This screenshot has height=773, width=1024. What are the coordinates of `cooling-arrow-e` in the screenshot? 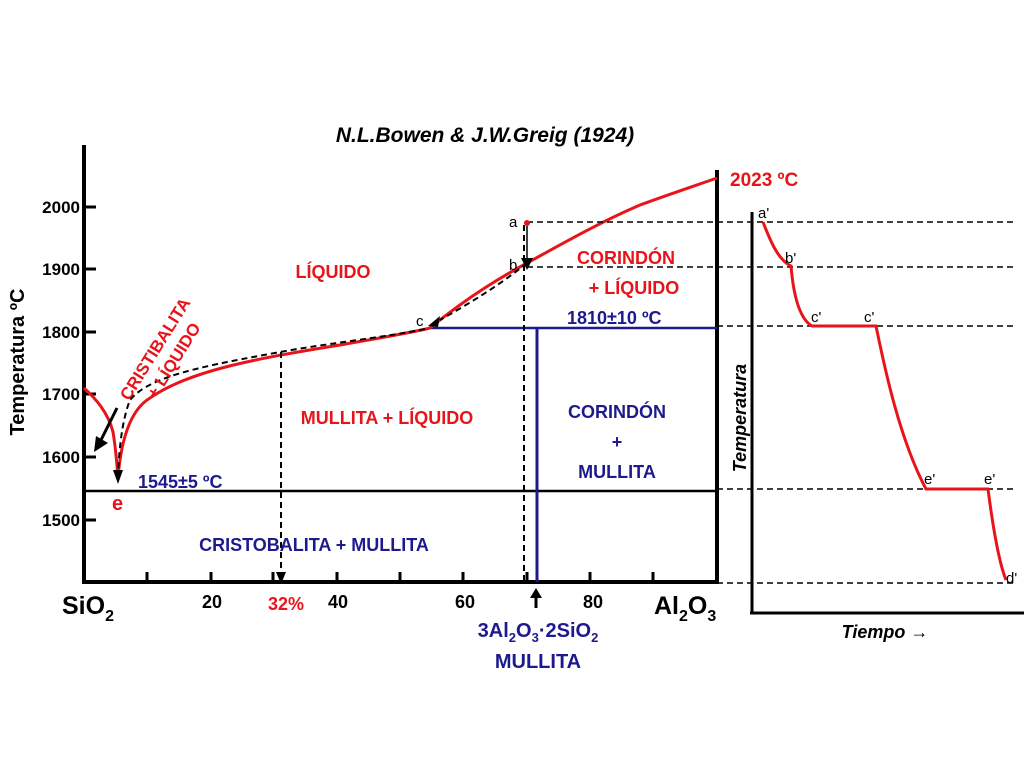 It's located at (118, 477).